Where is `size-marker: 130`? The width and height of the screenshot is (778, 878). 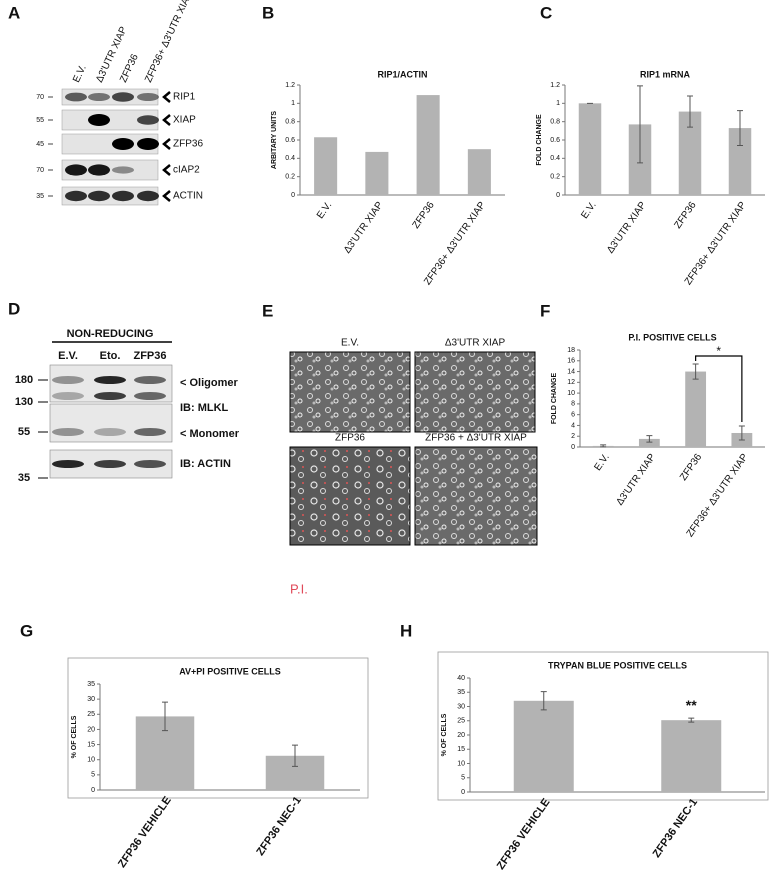 size-marker: 130 is located at coordinates (24, 402).